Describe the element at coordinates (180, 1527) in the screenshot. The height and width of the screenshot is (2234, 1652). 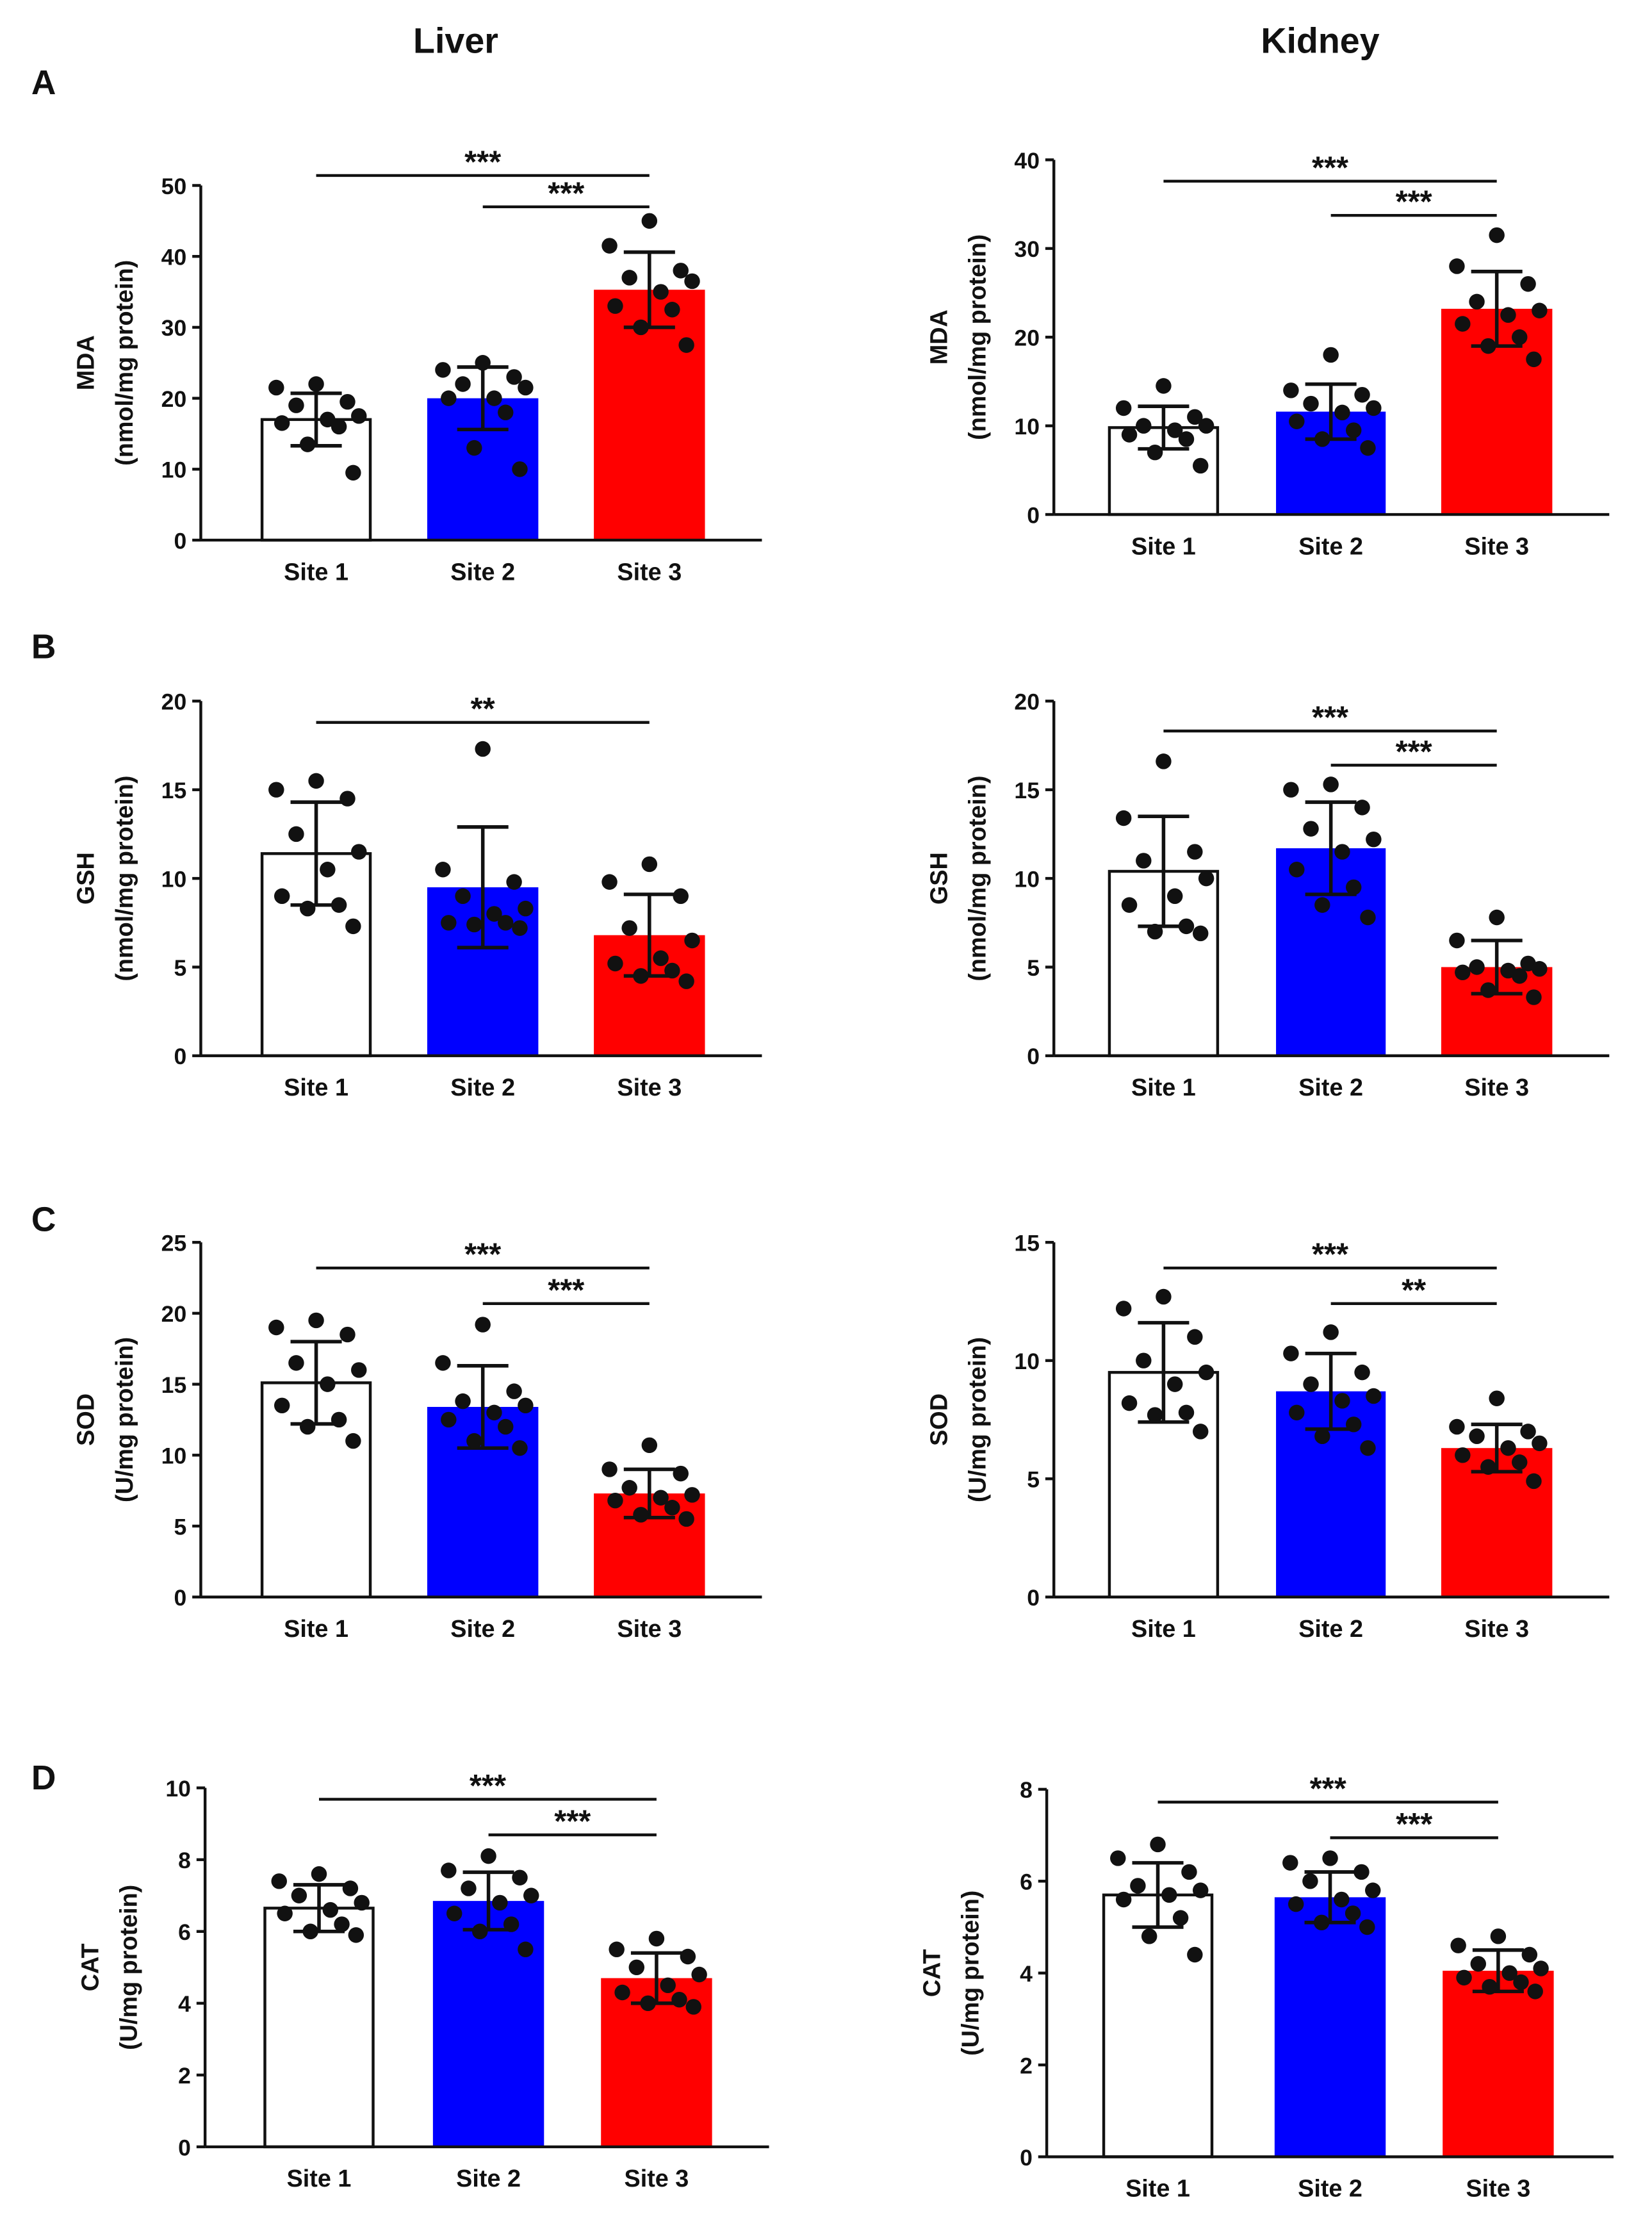
I see `y-tick-label: 5` at that location.